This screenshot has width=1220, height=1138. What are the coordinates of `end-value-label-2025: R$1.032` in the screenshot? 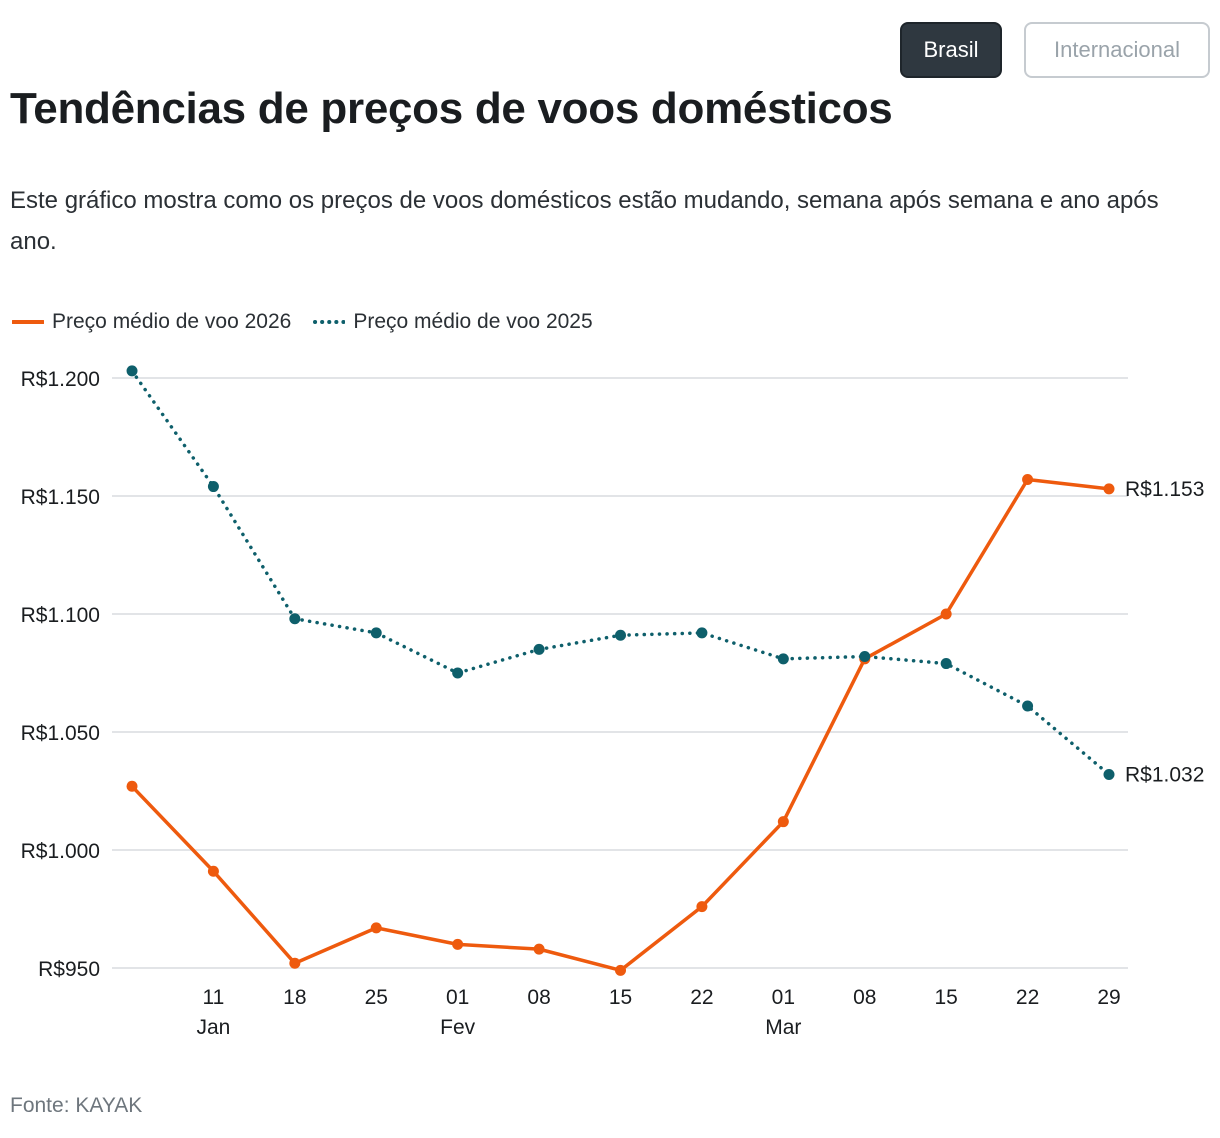 It's located at (1164, 774).